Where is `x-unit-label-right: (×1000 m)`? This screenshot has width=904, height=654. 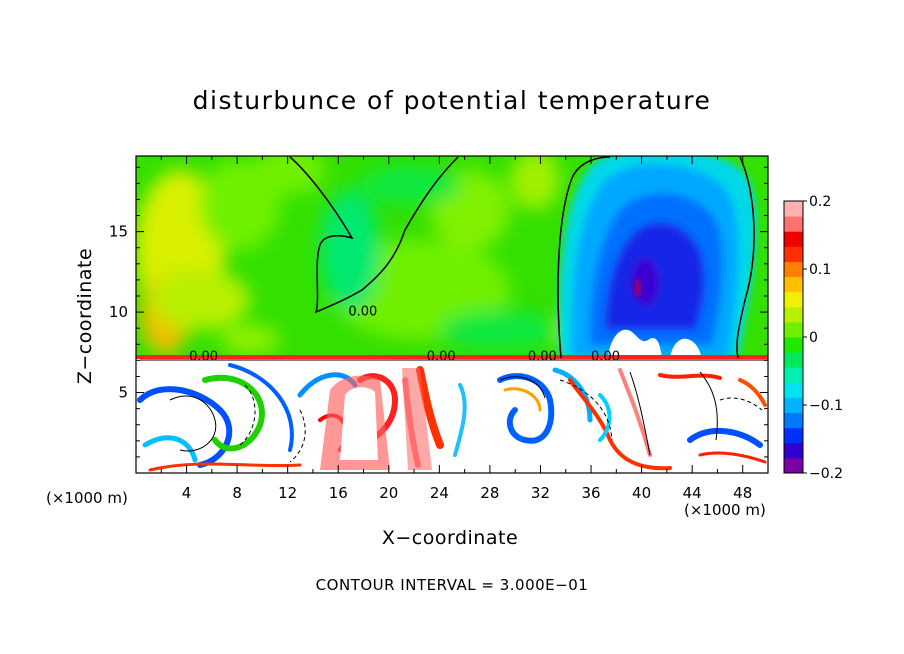 x-unit-label-right: (×1000 m) is located at coordinates (725, 510).